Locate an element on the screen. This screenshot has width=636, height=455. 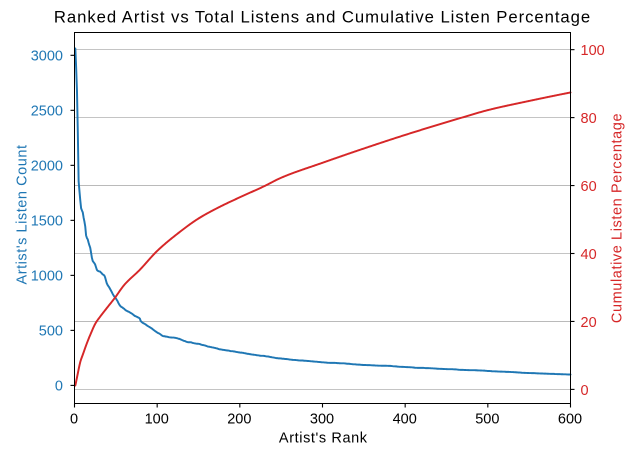
svg-text: 2500 is located at coordinates (47, 112).